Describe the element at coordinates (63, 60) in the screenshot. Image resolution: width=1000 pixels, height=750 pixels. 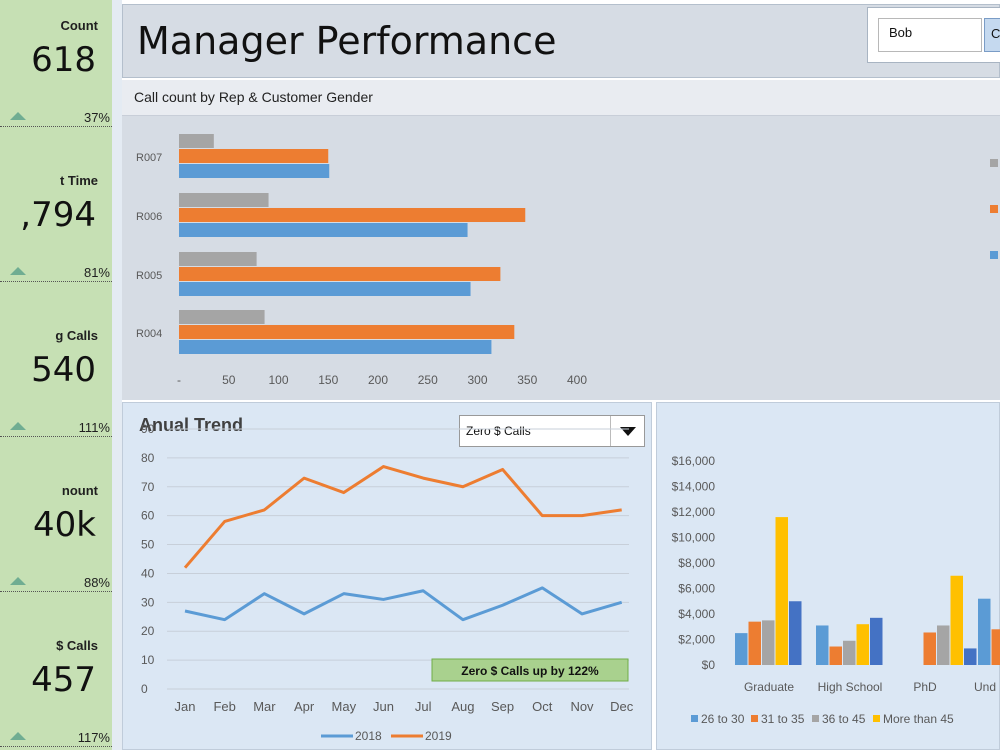
I see `kpi-value: 618` at that location.